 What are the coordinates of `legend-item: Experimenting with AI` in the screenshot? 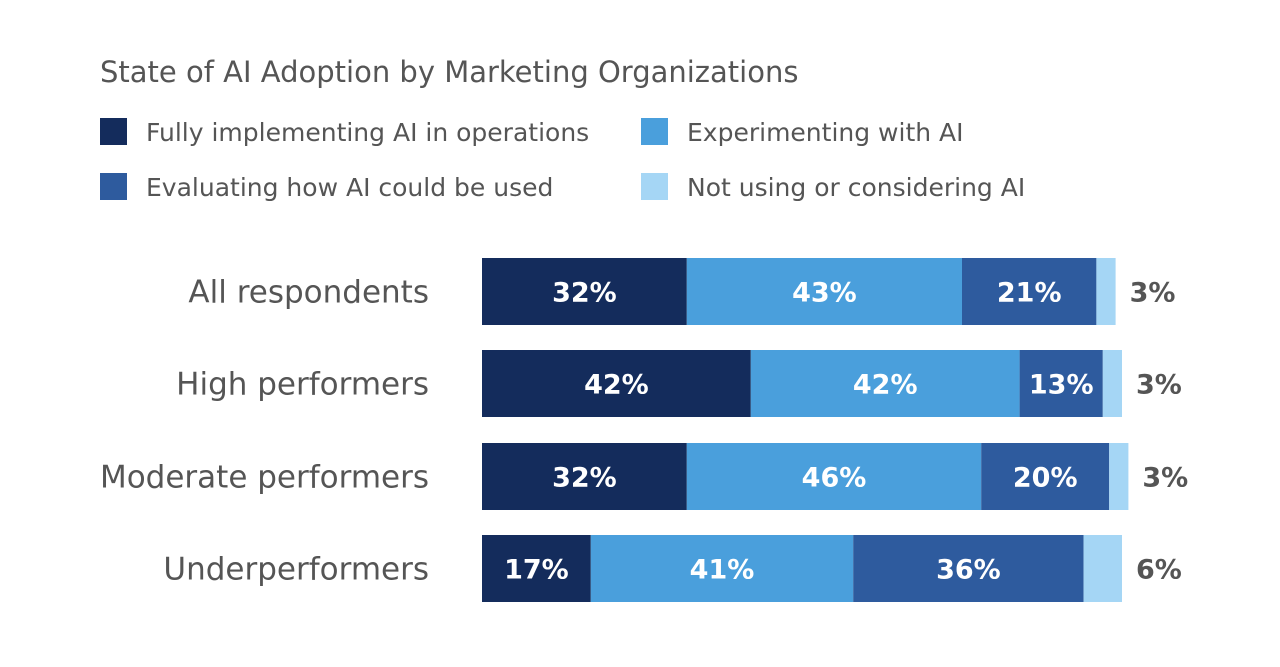 It's located at (802, 132).